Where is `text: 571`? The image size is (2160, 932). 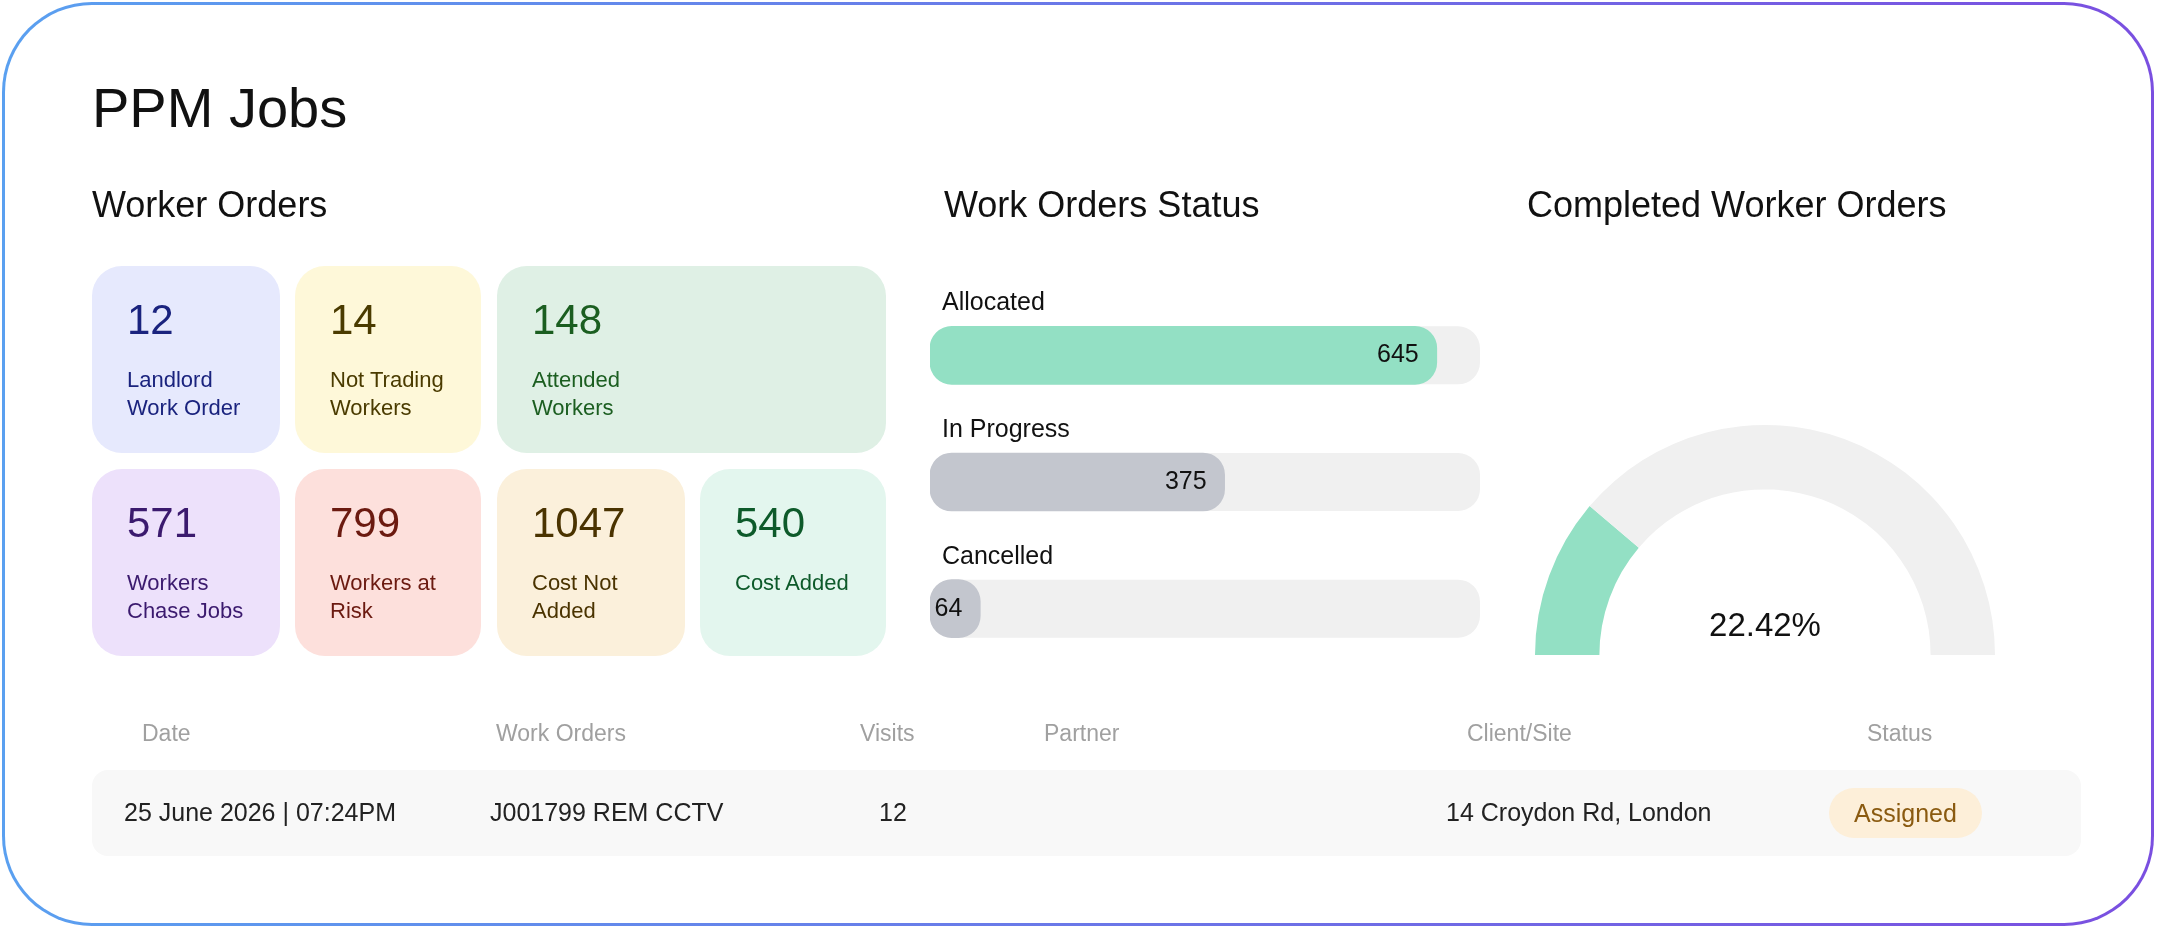 text: 571 is located at coordinates (162, 523).